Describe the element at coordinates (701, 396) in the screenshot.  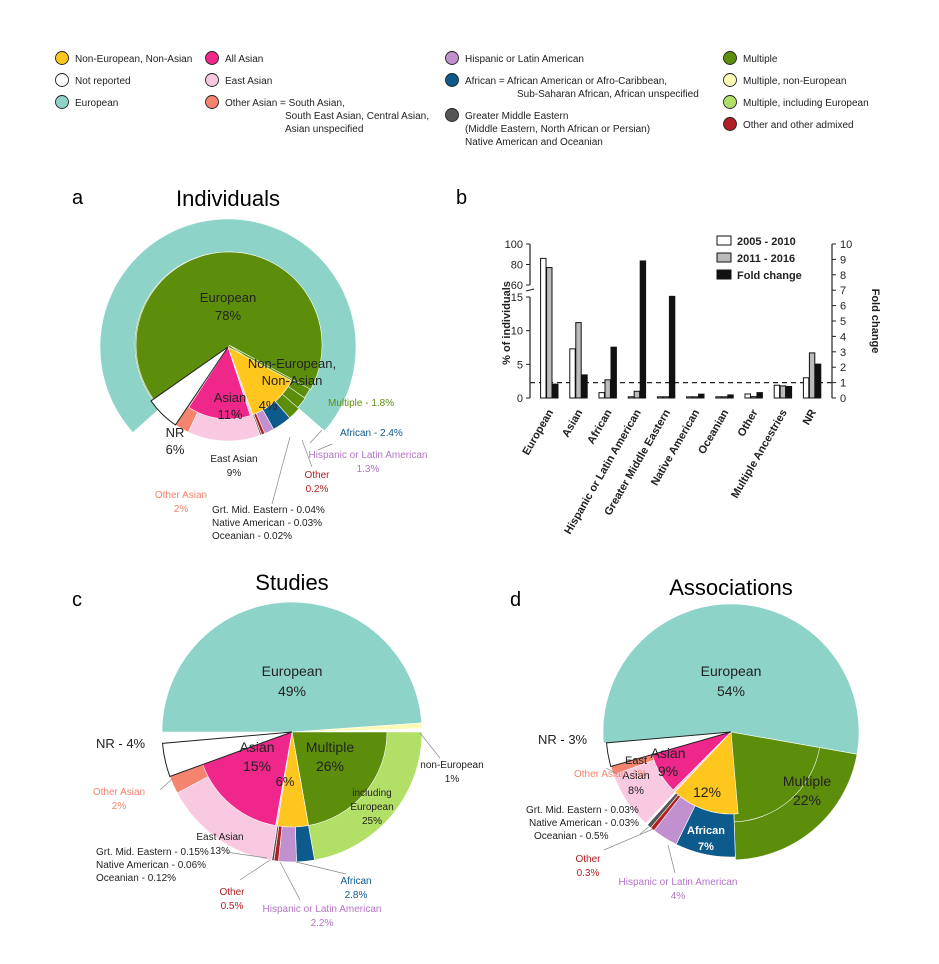
I see `bar-fold-change-native-american` at that location.